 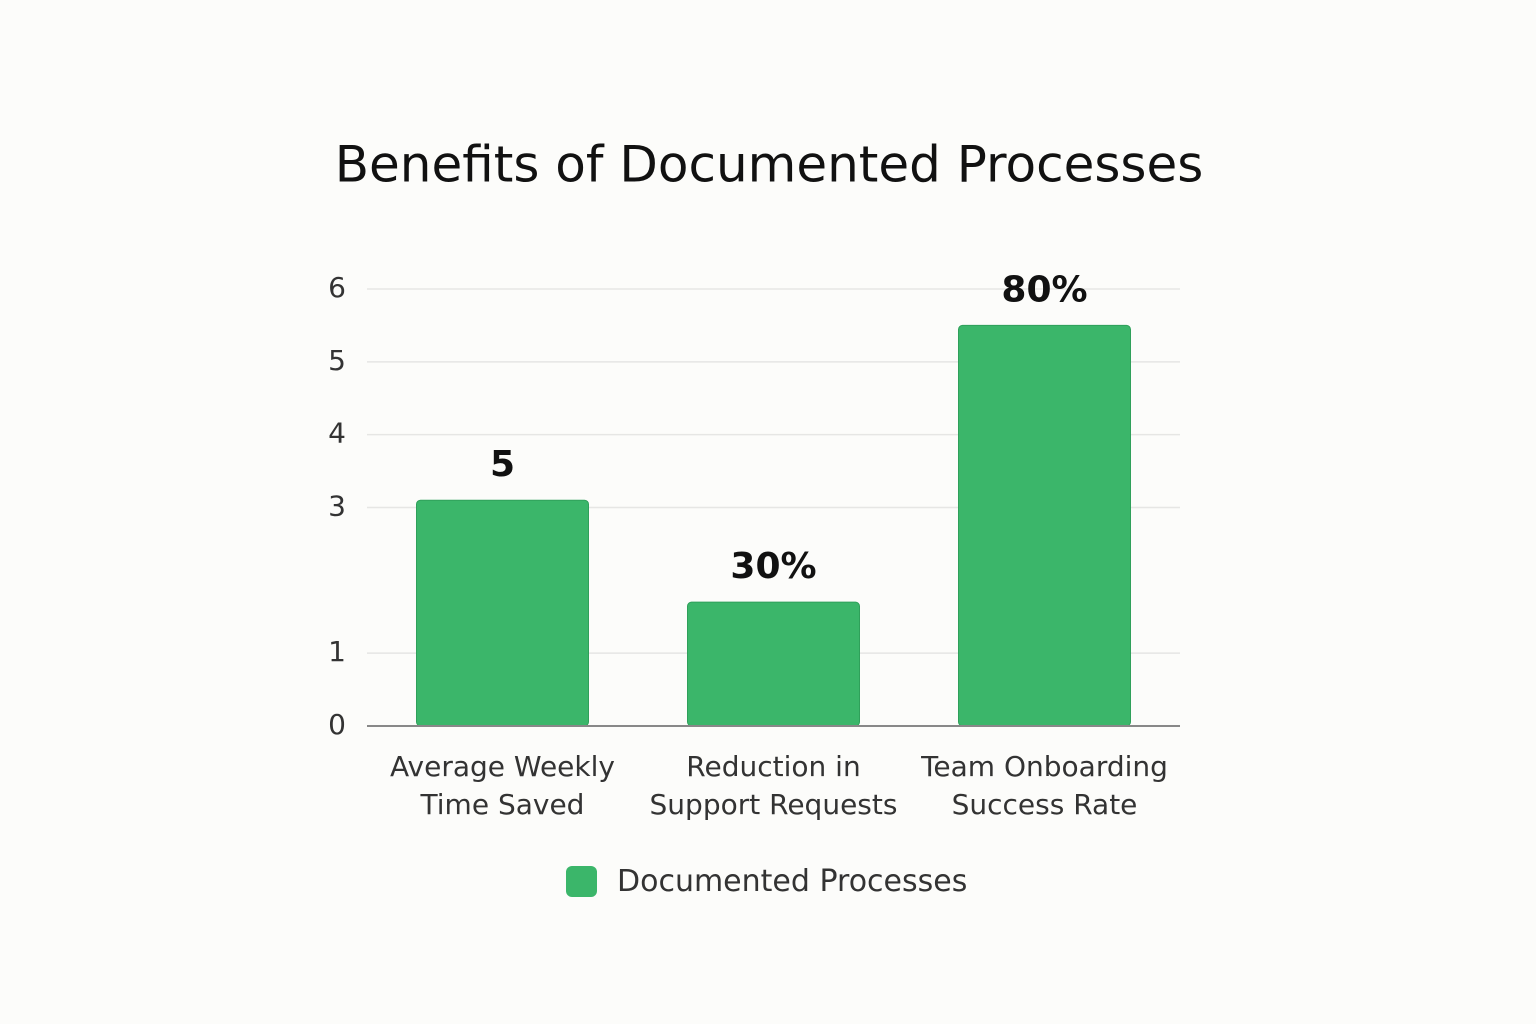 I want to click on y-tick-label: 6, so click(x=337, y=287).